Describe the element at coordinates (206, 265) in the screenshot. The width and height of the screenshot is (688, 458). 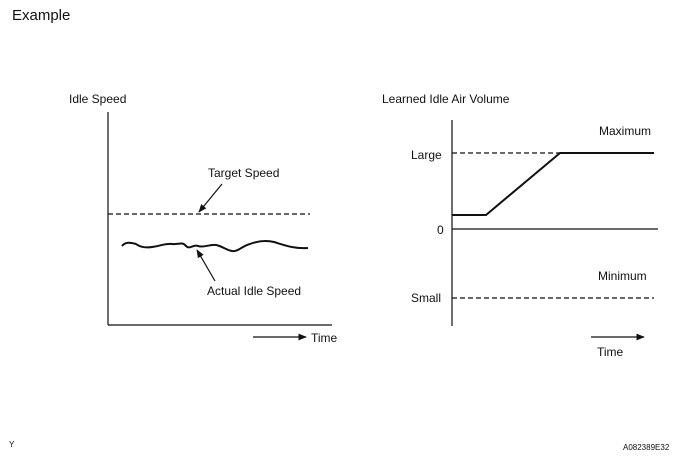
I see `actual-idle-speed-leader` at that location.